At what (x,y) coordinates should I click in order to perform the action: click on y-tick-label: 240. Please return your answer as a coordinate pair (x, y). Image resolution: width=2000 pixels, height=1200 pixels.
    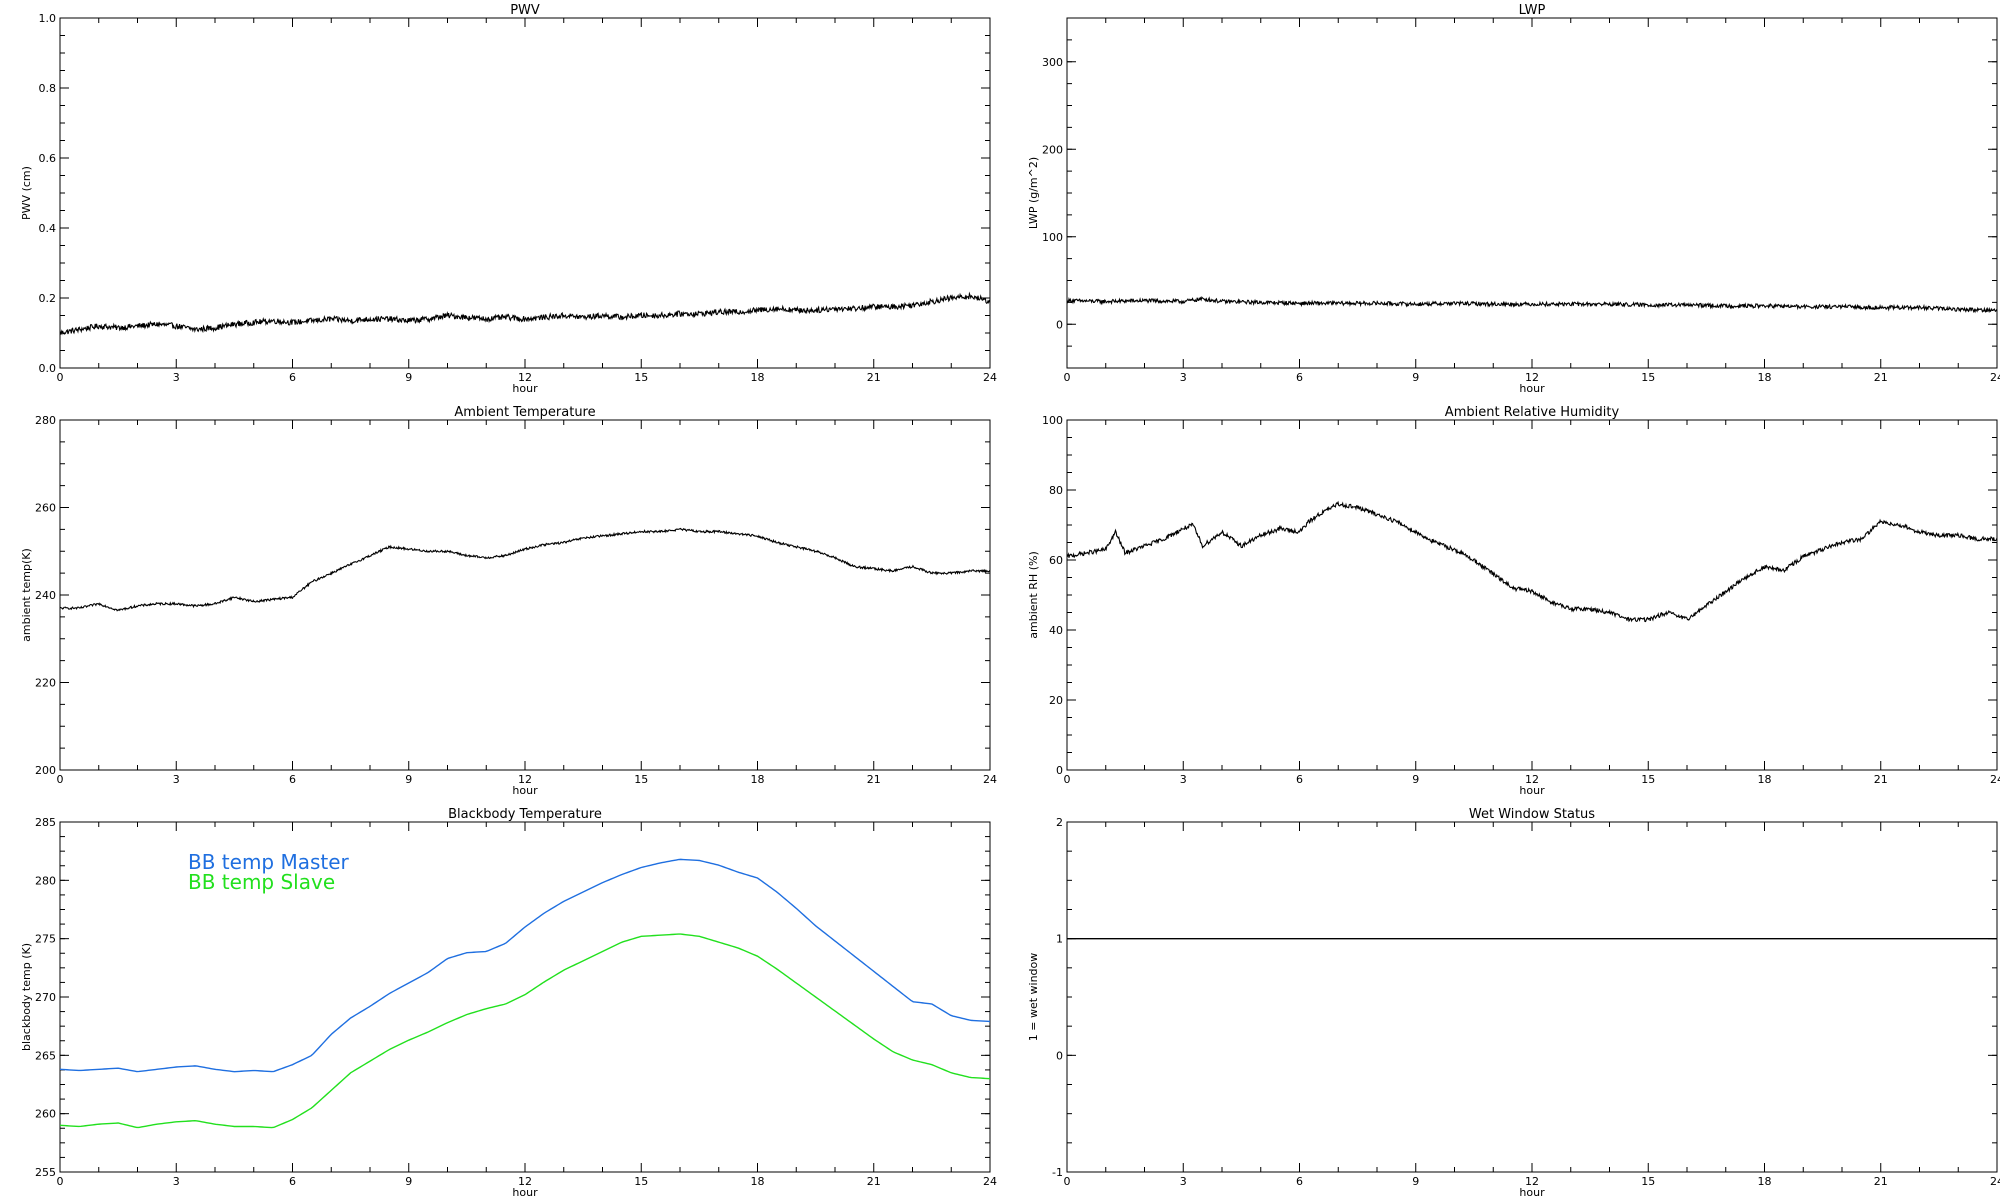
    Looking at the image, I should click on (45, 595).